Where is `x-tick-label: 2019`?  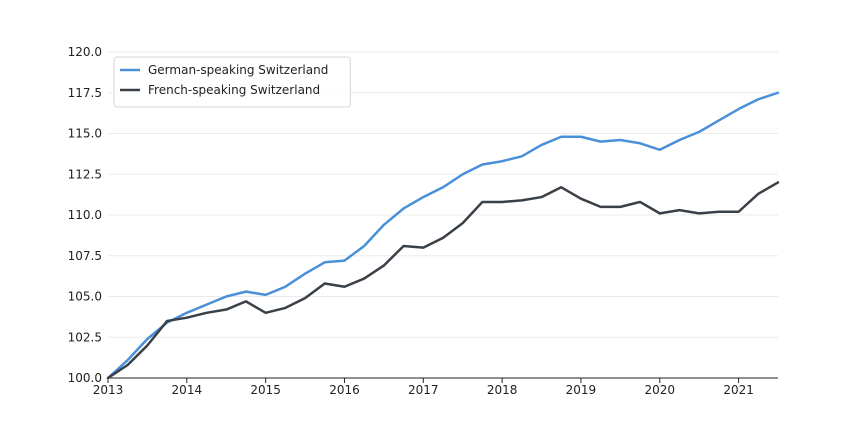 x-tick-label: 2019 is located at coordinates (581, 390).